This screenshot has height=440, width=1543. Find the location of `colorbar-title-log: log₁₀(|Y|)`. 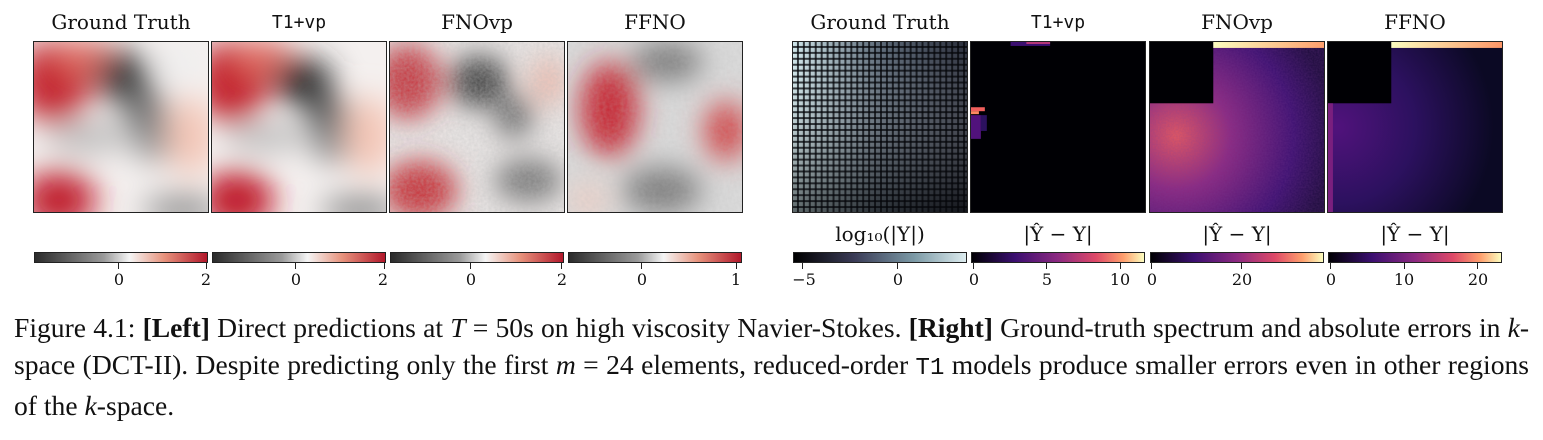

colorbar-title-log: log₁₀(|Y|) is located at coordinates (880, 234).